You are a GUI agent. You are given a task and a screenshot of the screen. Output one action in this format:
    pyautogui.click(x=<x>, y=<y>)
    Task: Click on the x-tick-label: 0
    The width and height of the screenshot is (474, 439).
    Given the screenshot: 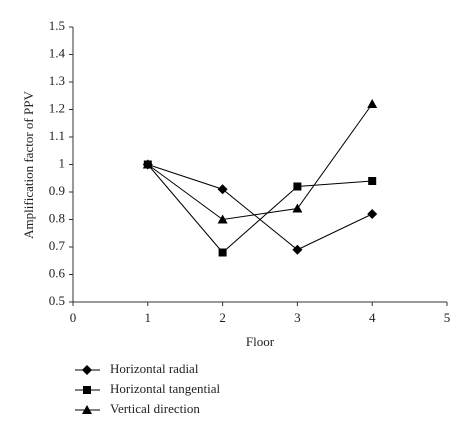 What is the action you would take?
    pyautogui.click(x=73, y=317)
    